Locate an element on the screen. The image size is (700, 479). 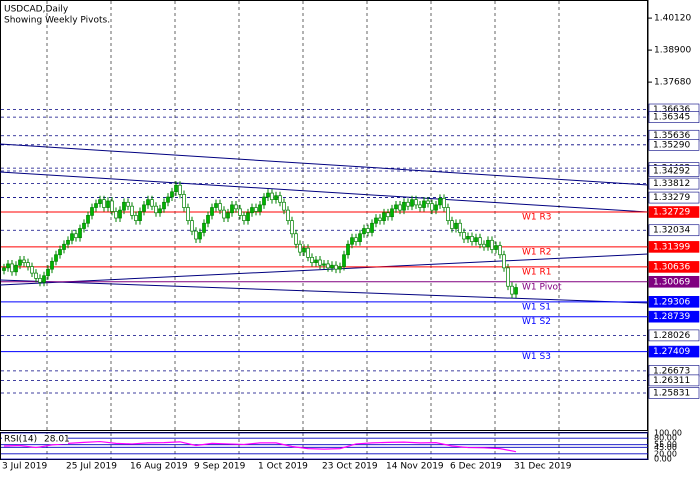
pivot-name: W1 R2 is located at coordinates (536, 252).